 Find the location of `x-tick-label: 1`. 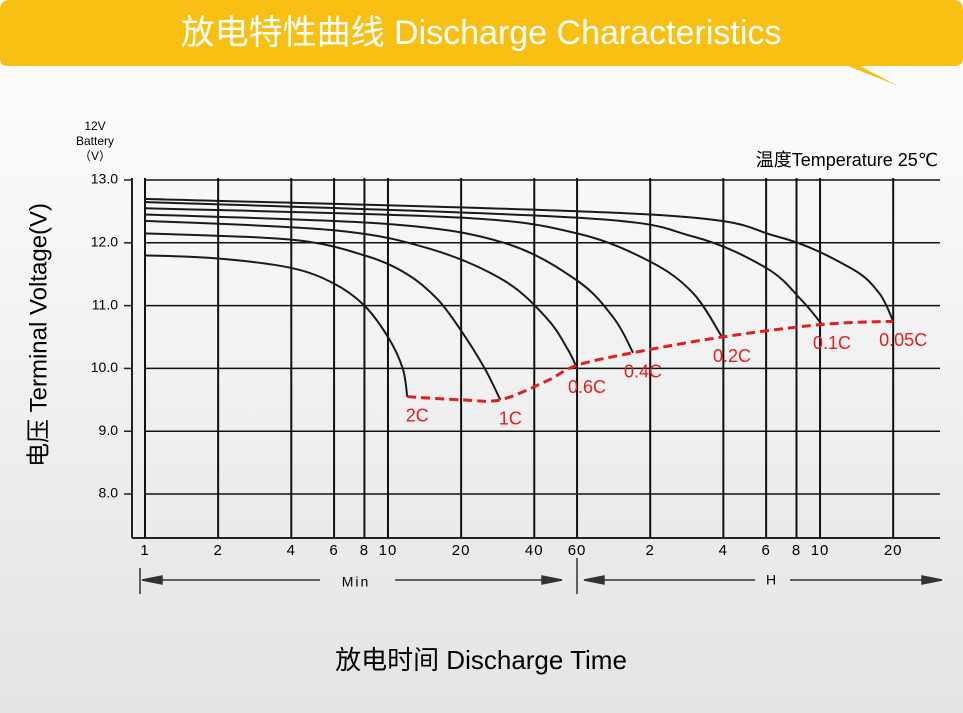

x-tick-label: 1 is located at coordinates (144, 550).